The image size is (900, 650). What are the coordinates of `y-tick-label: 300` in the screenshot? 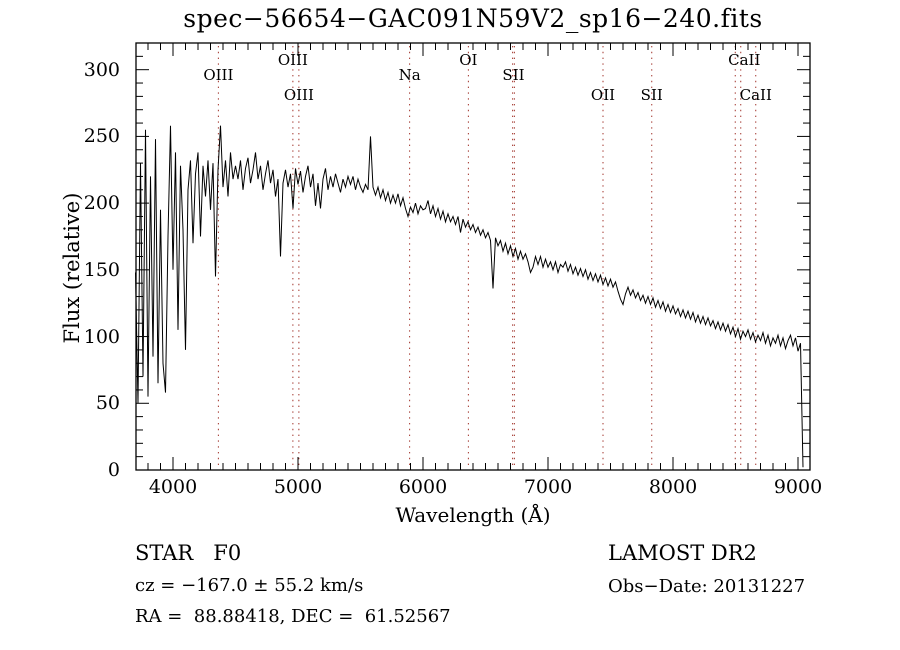 It's located at (101, 69).